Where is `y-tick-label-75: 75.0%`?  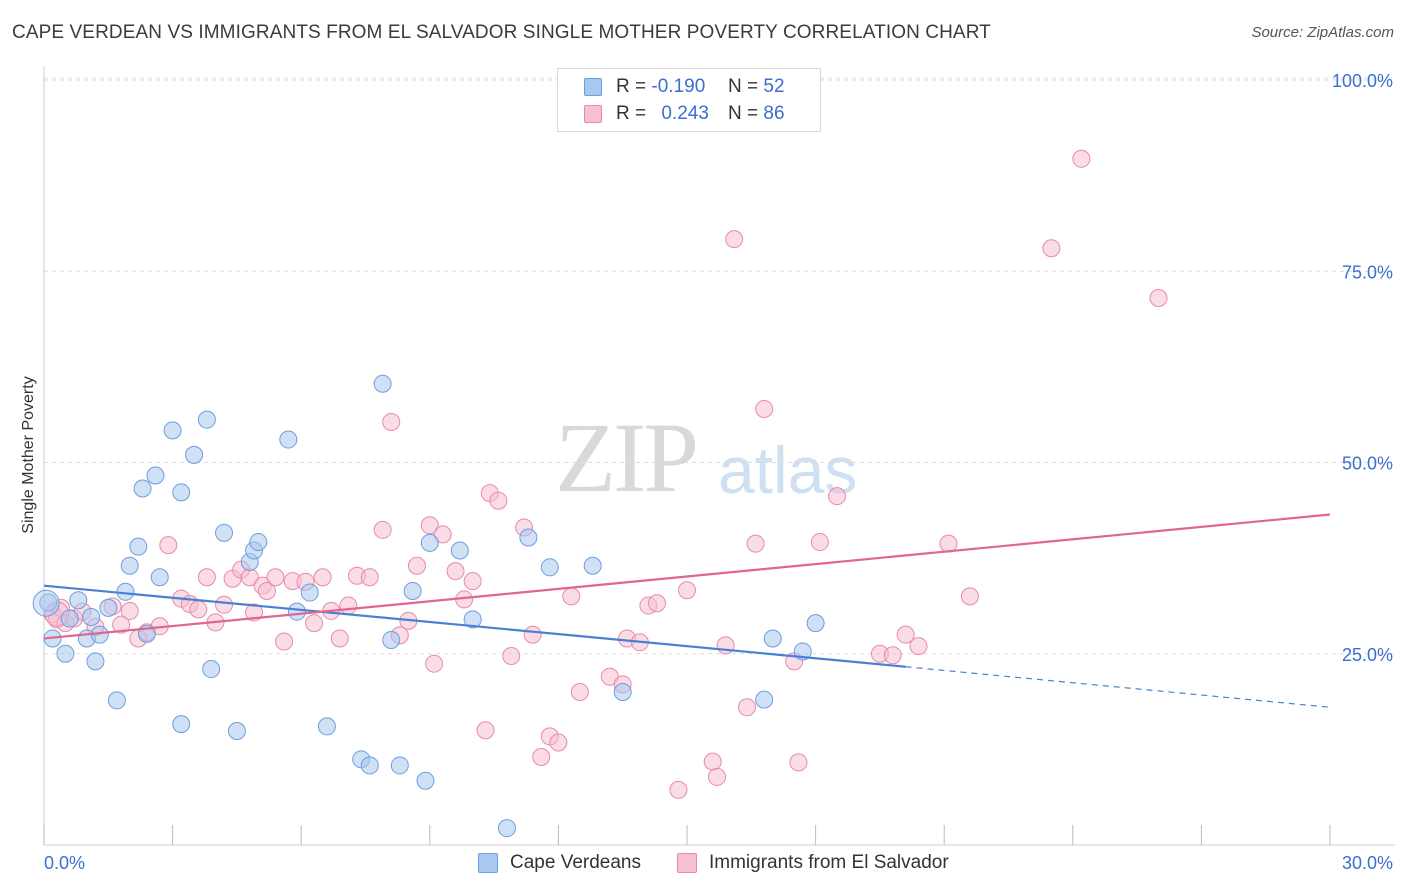 y-tick-label-75: 75.0% is located at coordinates (1367, 272).